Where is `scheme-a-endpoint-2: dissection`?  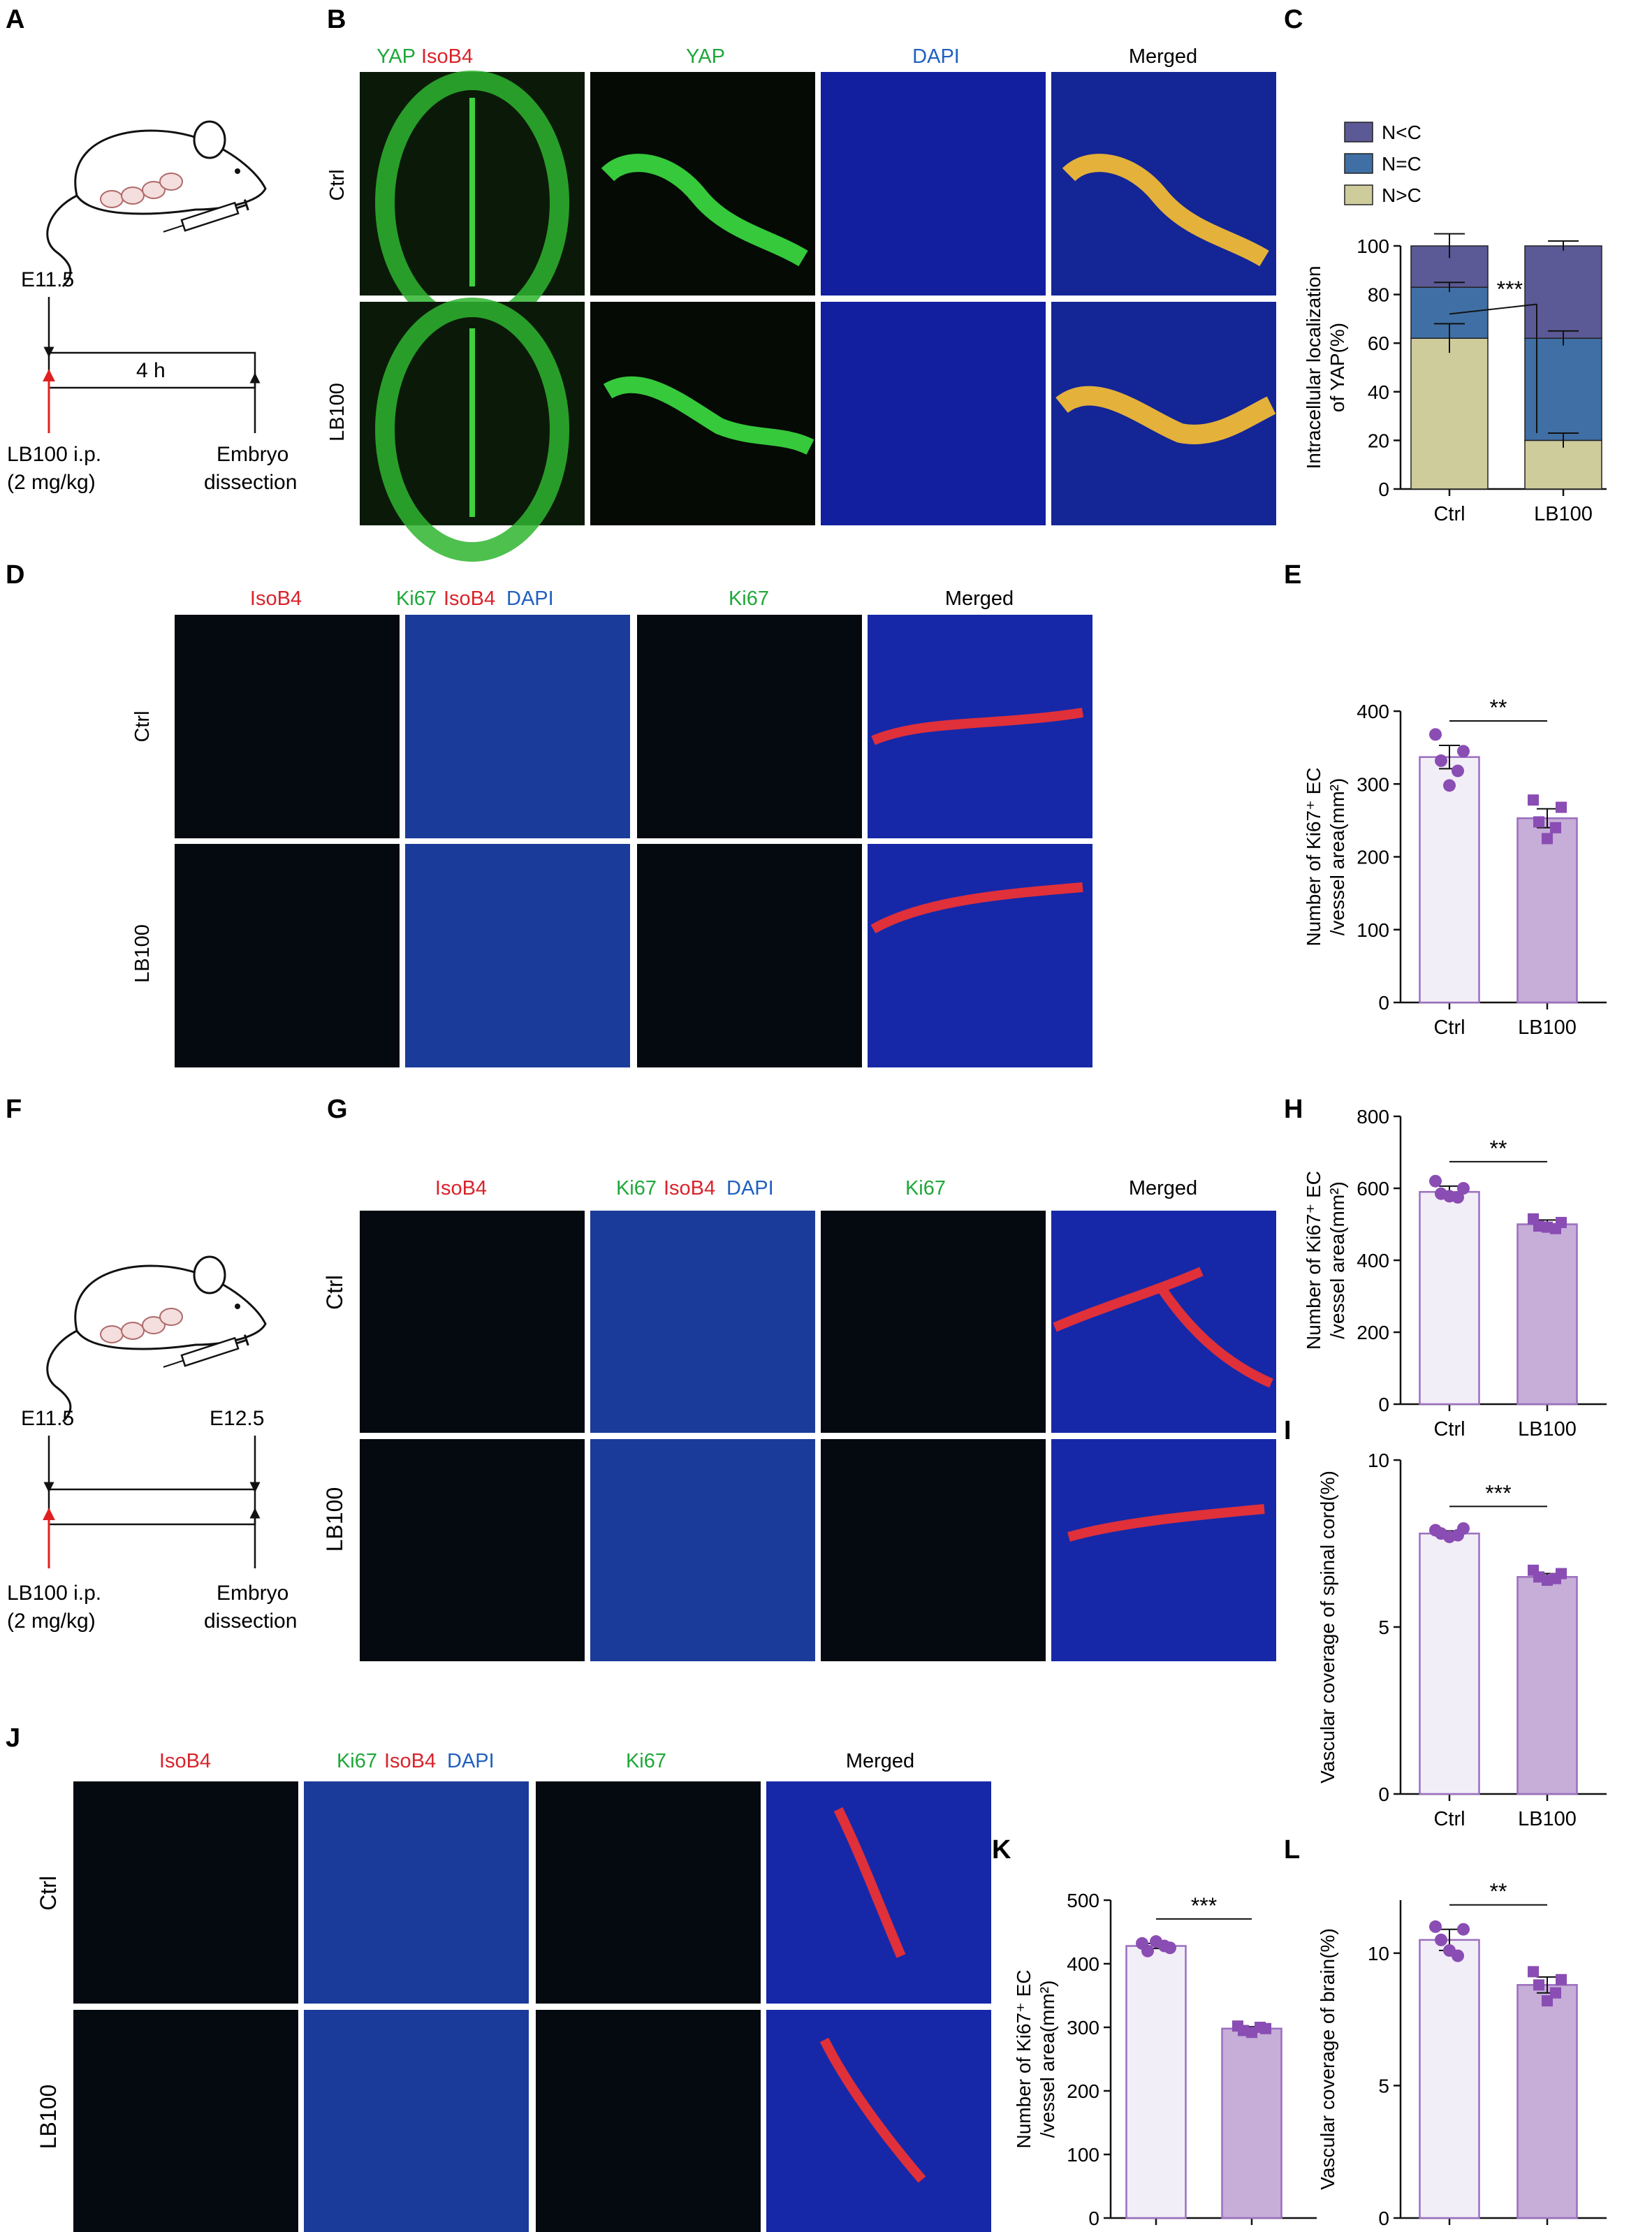
scheme-a-endpoint-2: dissection is located at coordinates (250, 482).